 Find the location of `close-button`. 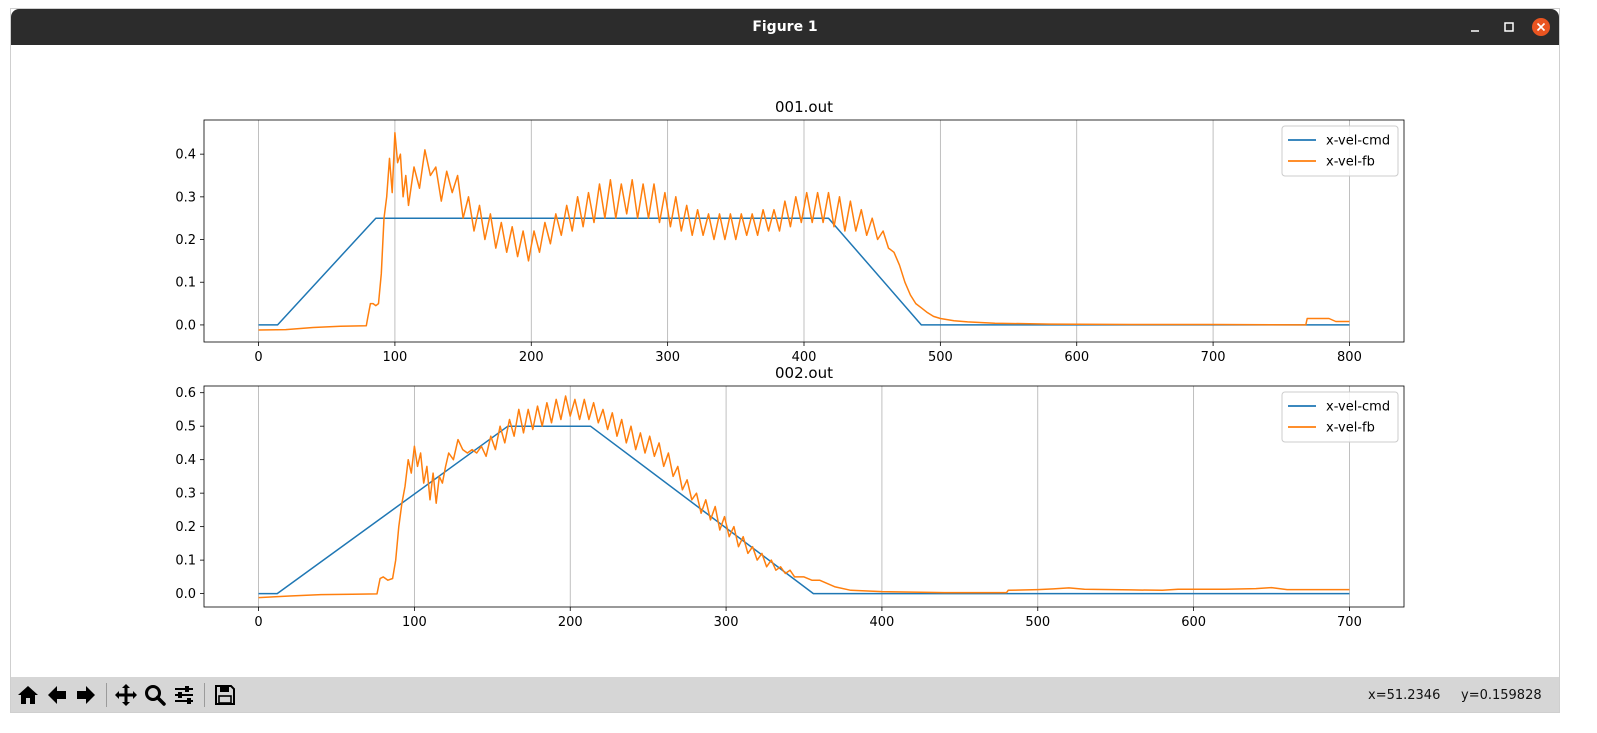

close-button is located at coordinates (1541, 27).